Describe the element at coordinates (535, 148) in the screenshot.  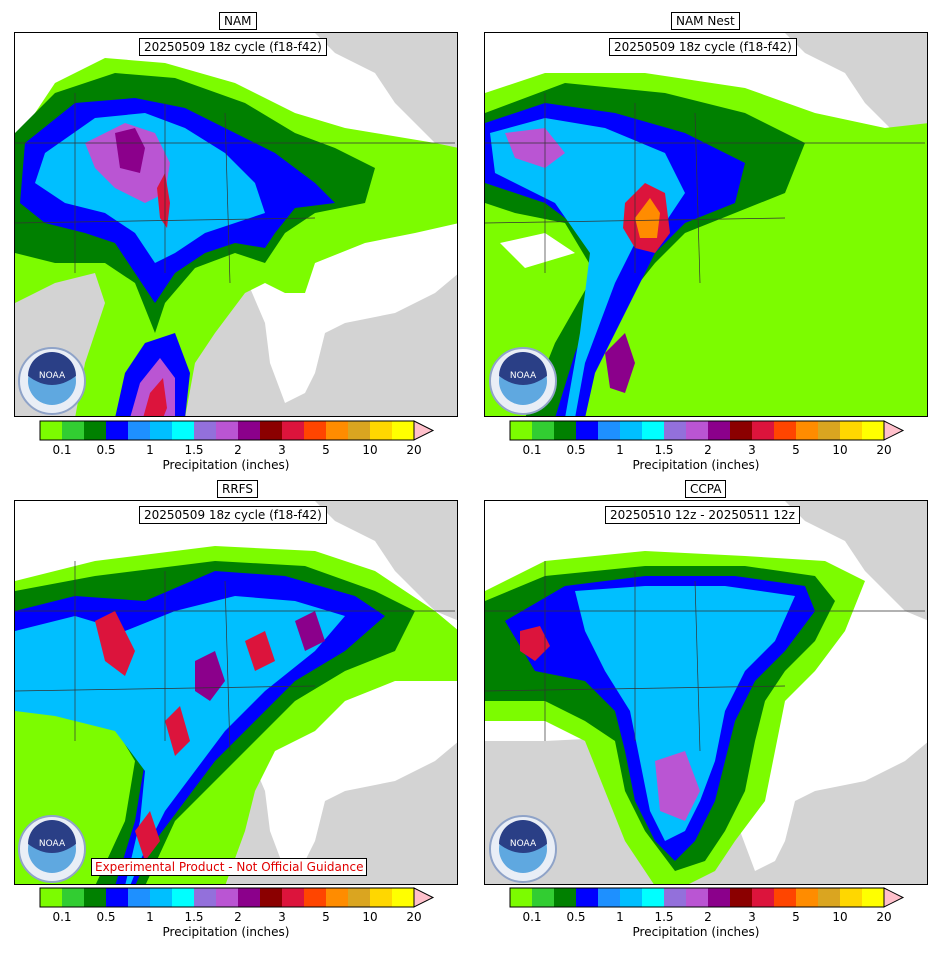
I see `precip-purple-nw` at that location.